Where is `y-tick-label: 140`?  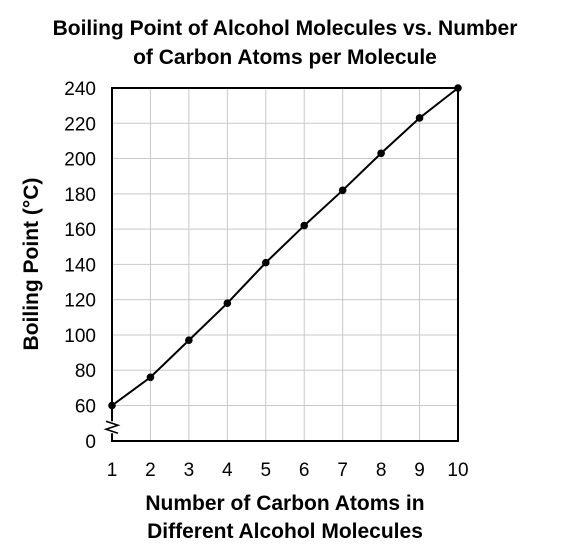 y-tick-label: 140 is located at coordinates (80, 265).